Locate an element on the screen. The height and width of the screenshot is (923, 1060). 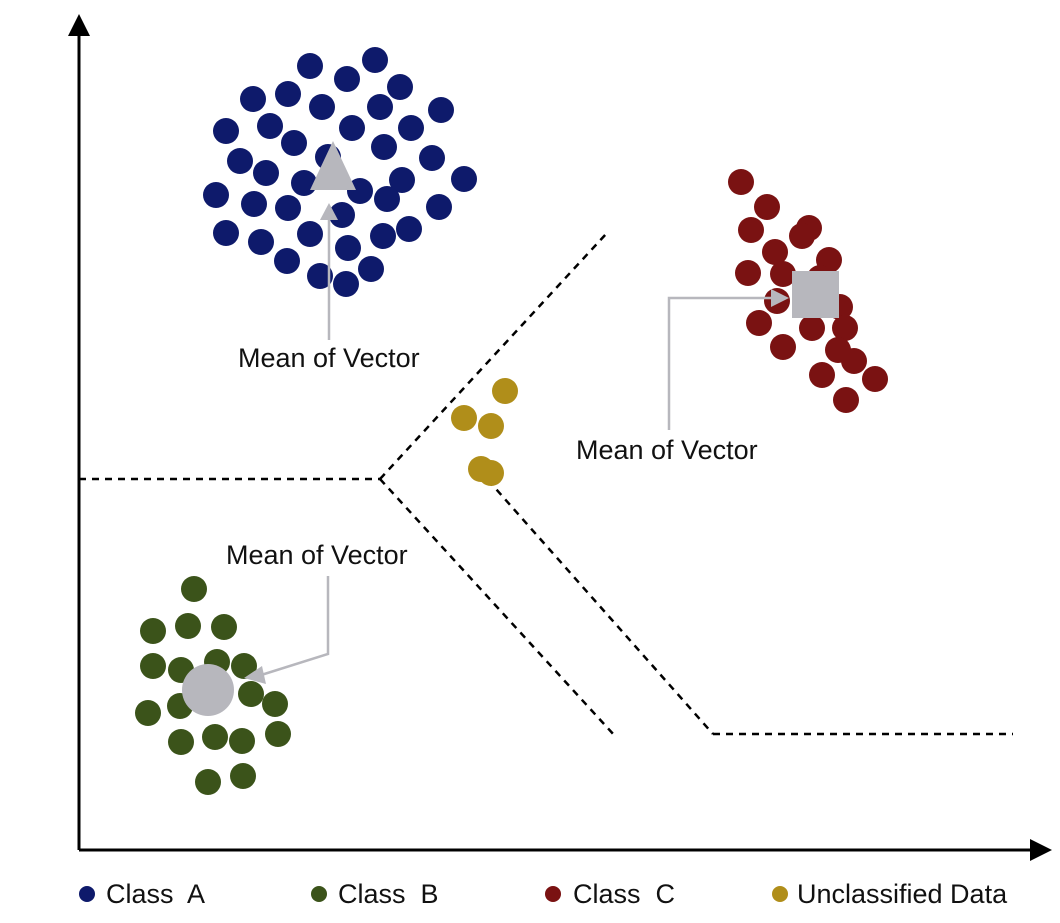
legend-unclassified-label: Unclassified Data is located at coordinates (902, 894).